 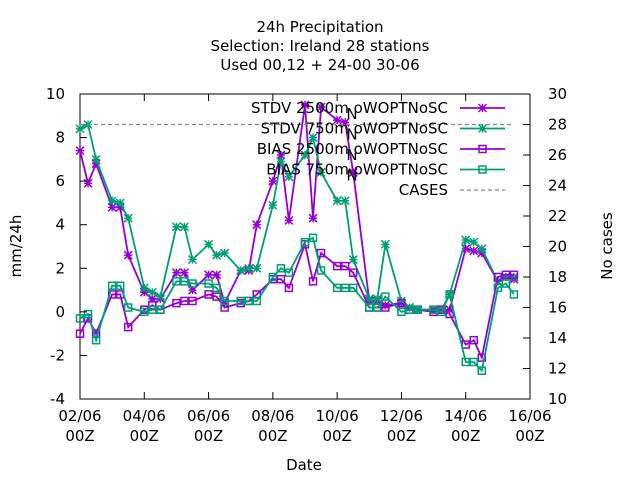 What do you see at coordinates (557, 369) in the screenshot?
I see `y2-tick-label: 12` at bounding box center [557, 369].